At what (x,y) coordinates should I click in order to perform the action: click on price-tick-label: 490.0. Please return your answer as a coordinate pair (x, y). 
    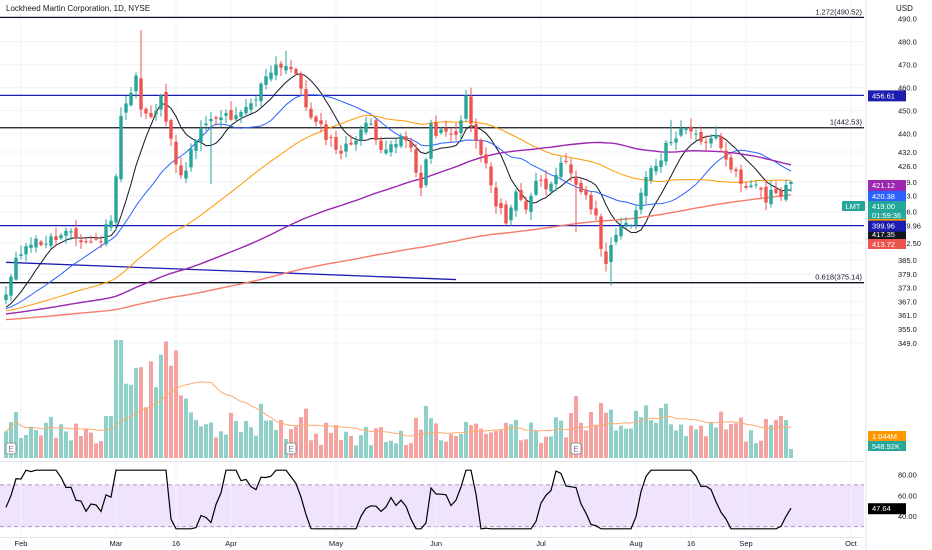
    Looking at the image, I should click on (907, 19).